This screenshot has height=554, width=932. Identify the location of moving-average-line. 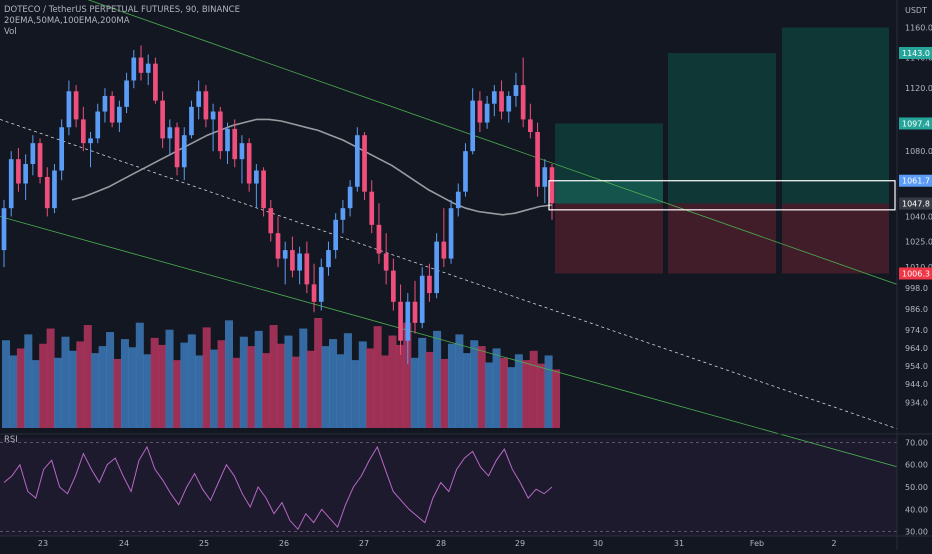
(312, 167).